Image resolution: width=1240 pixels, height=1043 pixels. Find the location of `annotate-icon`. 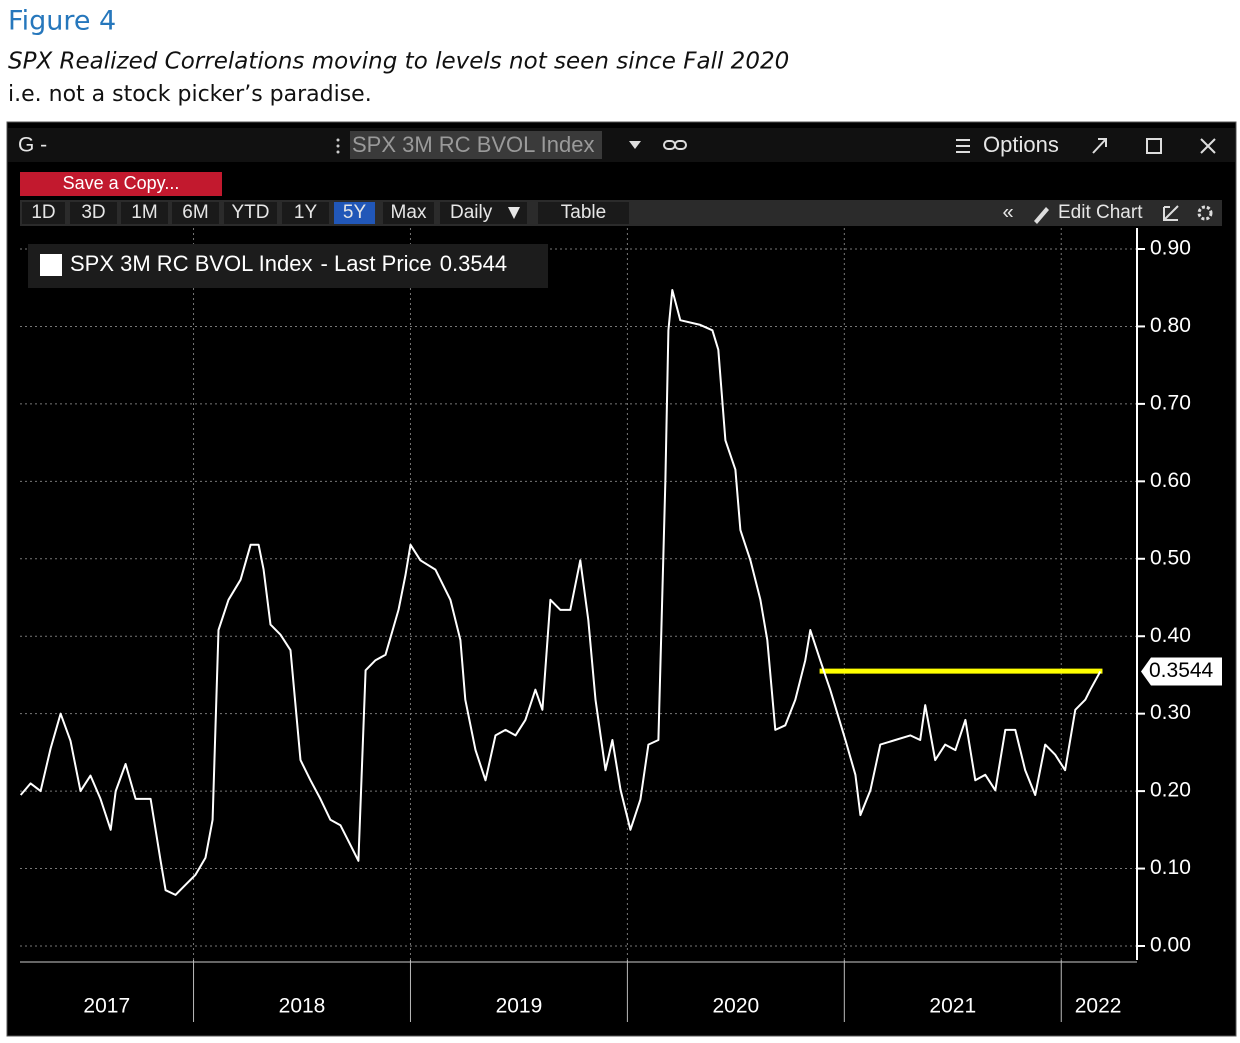

annotate-icon is located at coordinates (1171, 213).